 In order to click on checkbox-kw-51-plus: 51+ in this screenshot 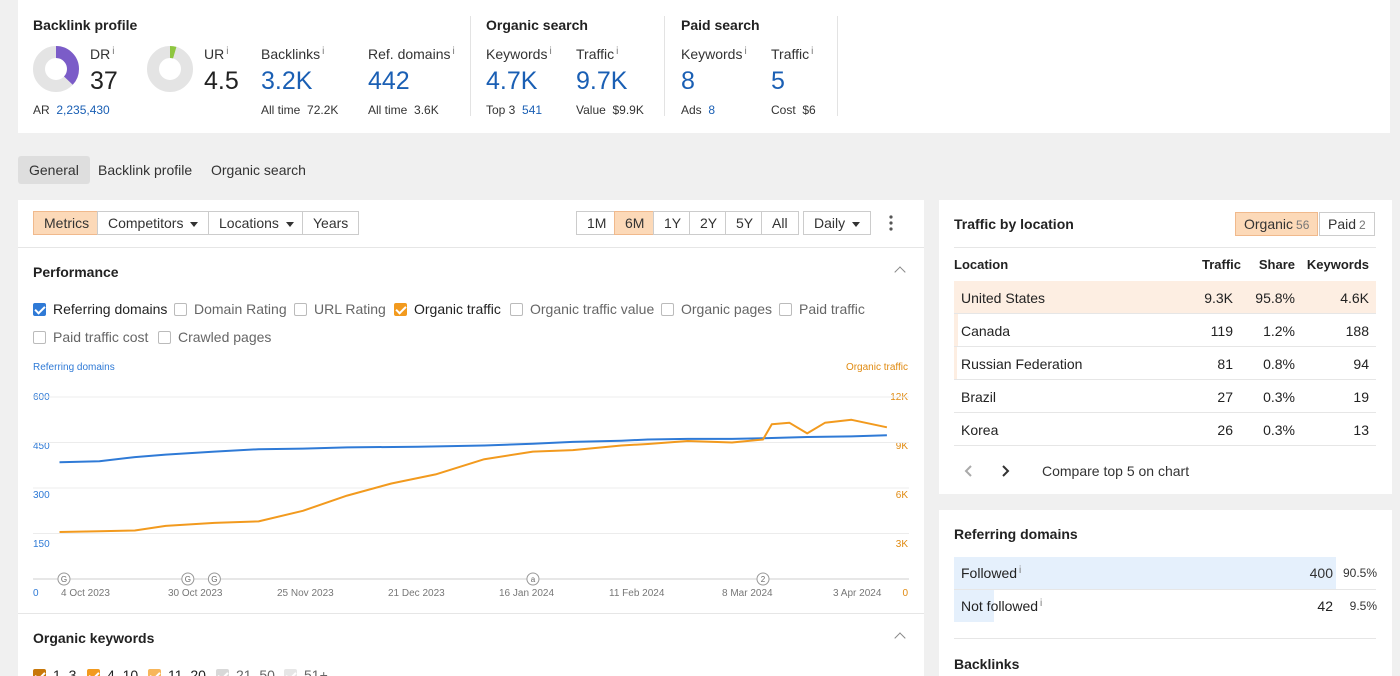, I will do `click(306, 671)`.